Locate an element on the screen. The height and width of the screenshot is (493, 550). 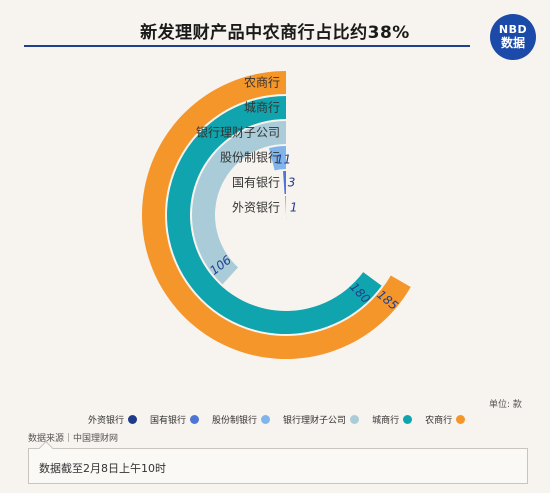
value-label: 3 is located at coordinates (292, 183).